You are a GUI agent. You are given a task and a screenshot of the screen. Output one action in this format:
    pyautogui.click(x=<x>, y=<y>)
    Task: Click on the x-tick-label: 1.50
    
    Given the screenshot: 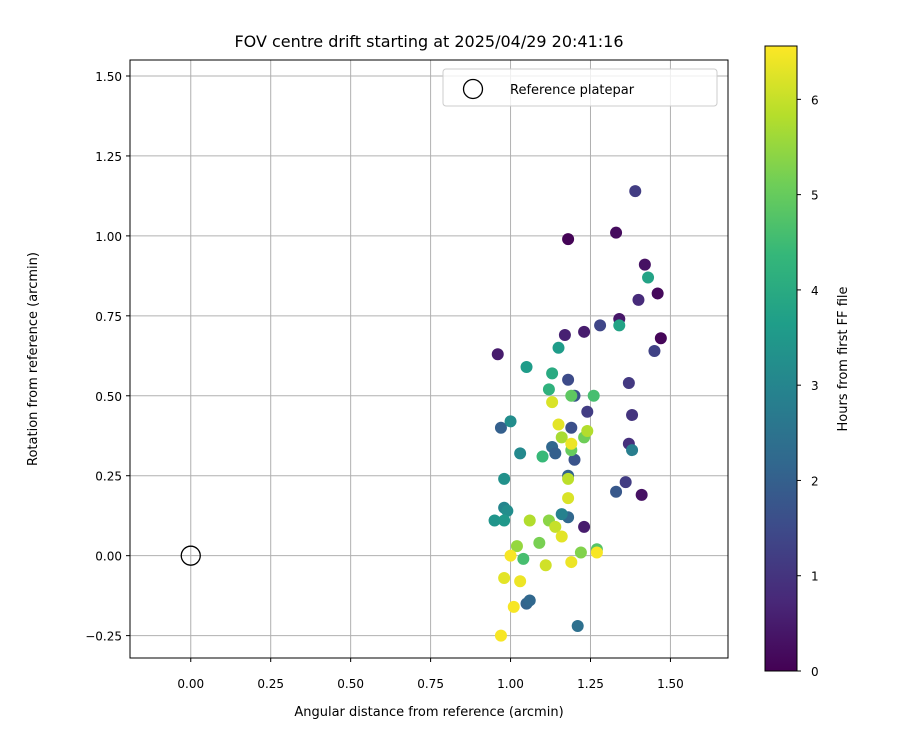 What is the action you would take?
    pyautogui.click(x=670, y=684)
    